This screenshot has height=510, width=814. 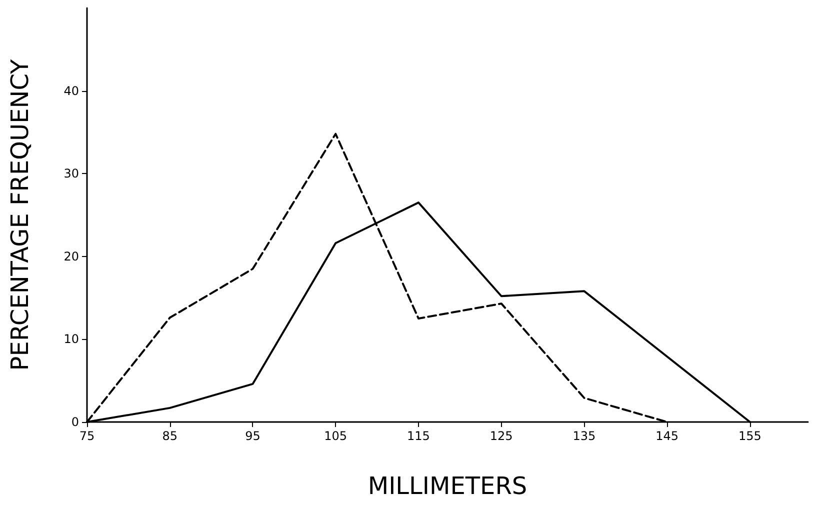 What do you see at coordinates (336, 436) in the screenshot?
I see `x-tick-label: 105` at bounding box center [336, 436].